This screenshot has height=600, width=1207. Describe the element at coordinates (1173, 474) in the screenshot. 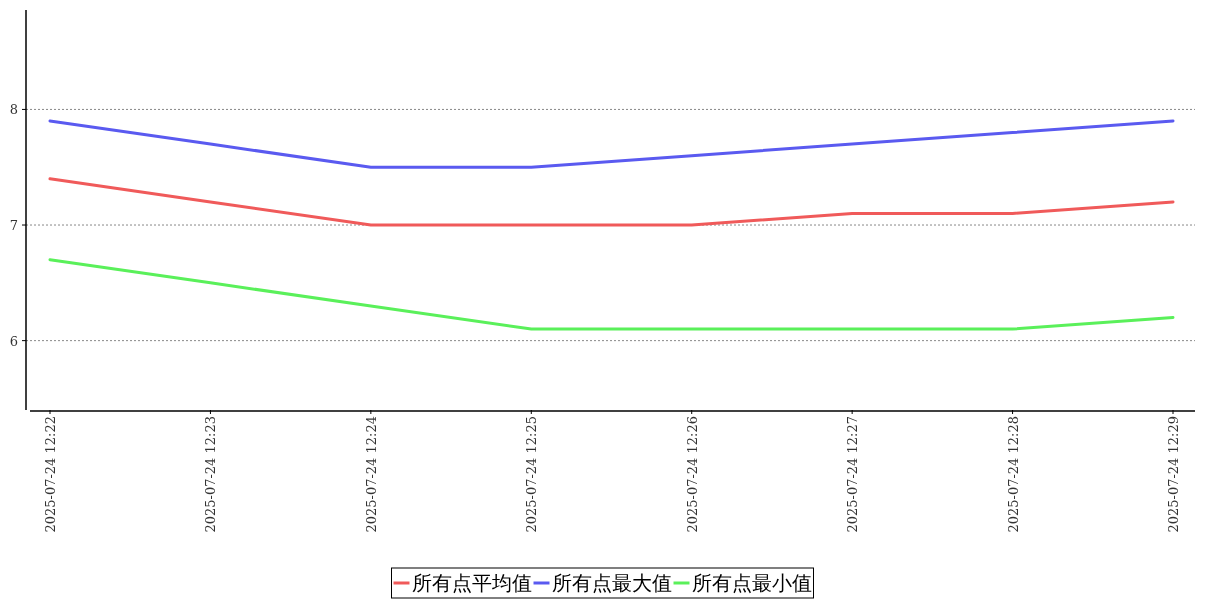

I see `x-tick-label: 2025-07-24 12:29` at that location.